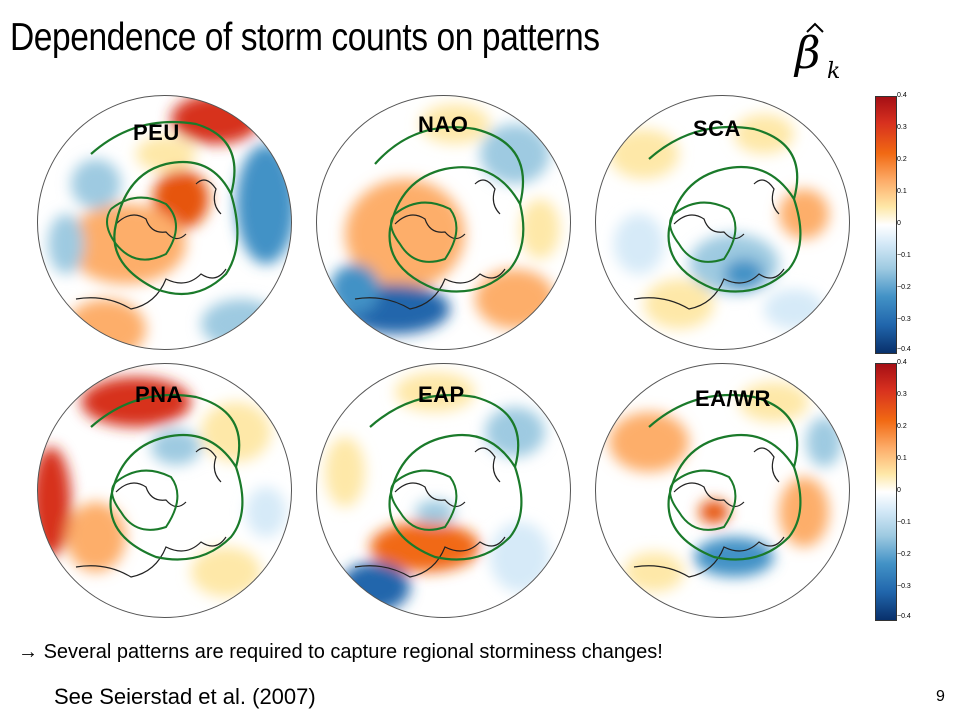 The image size is (960, 720). What do you see at coordinates (886, 492) in the screenshot?
I see `colorbar-bottom-gradient` at bounding box center [886, 492].